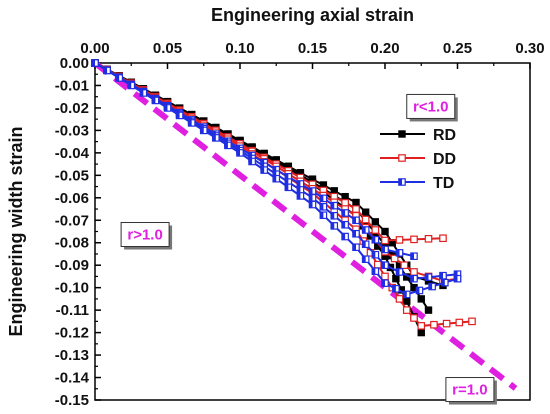  I want to click on x-tick-label: 0.10, so click(239, 48).